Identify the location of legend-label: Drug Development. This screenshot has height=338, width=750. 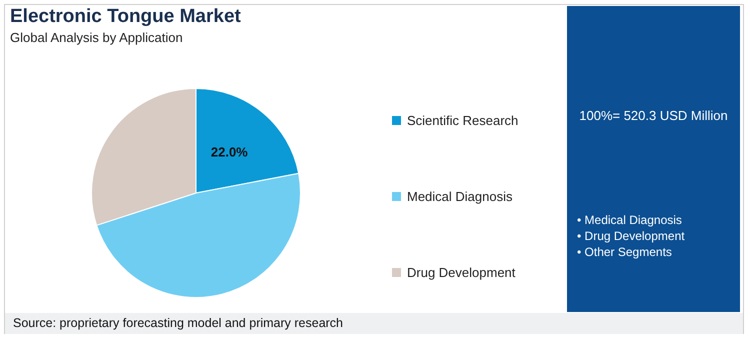
(461, 272).